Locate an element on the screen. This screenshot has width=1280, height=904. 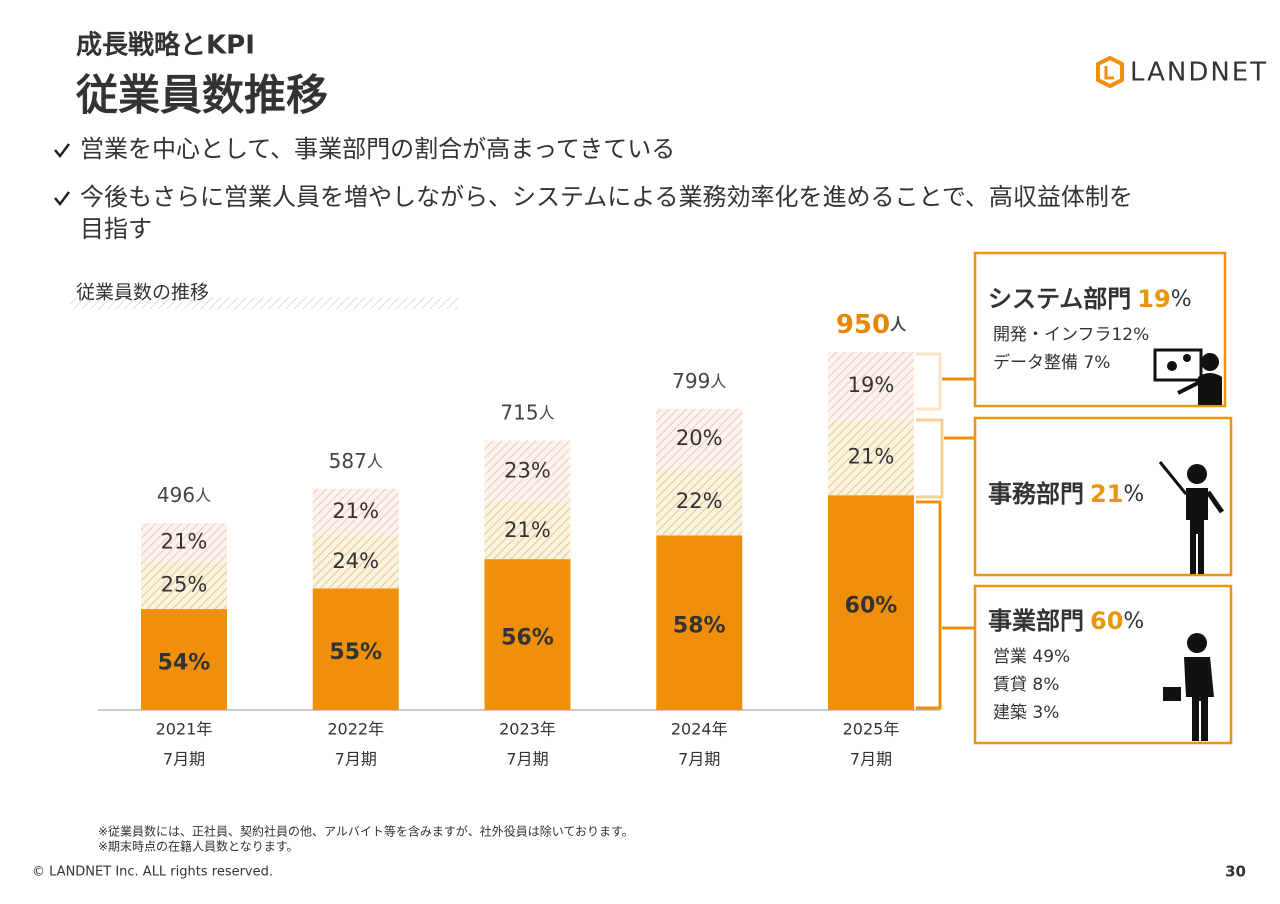
segment-label: 22% is located at coordinates (699, 501).